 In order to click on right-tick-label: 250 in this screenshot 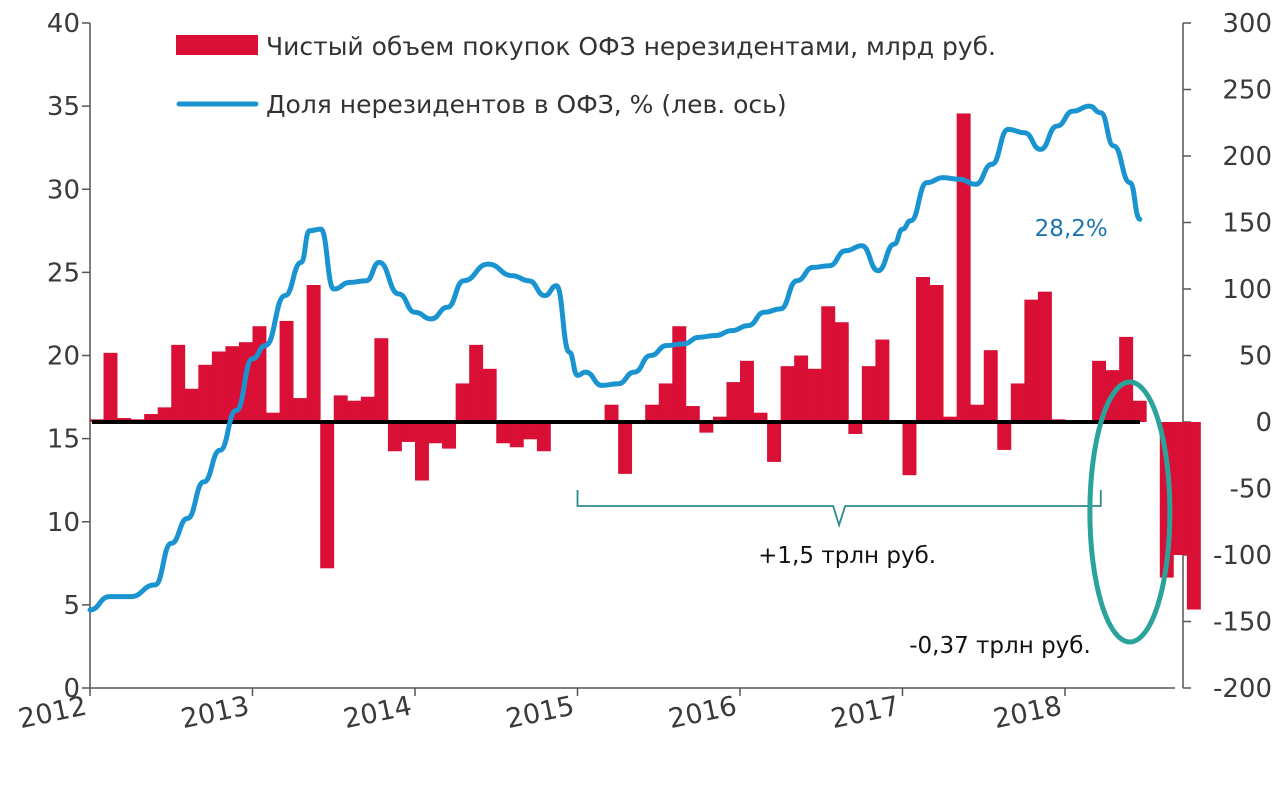, I will do `click(1247, 91)`.